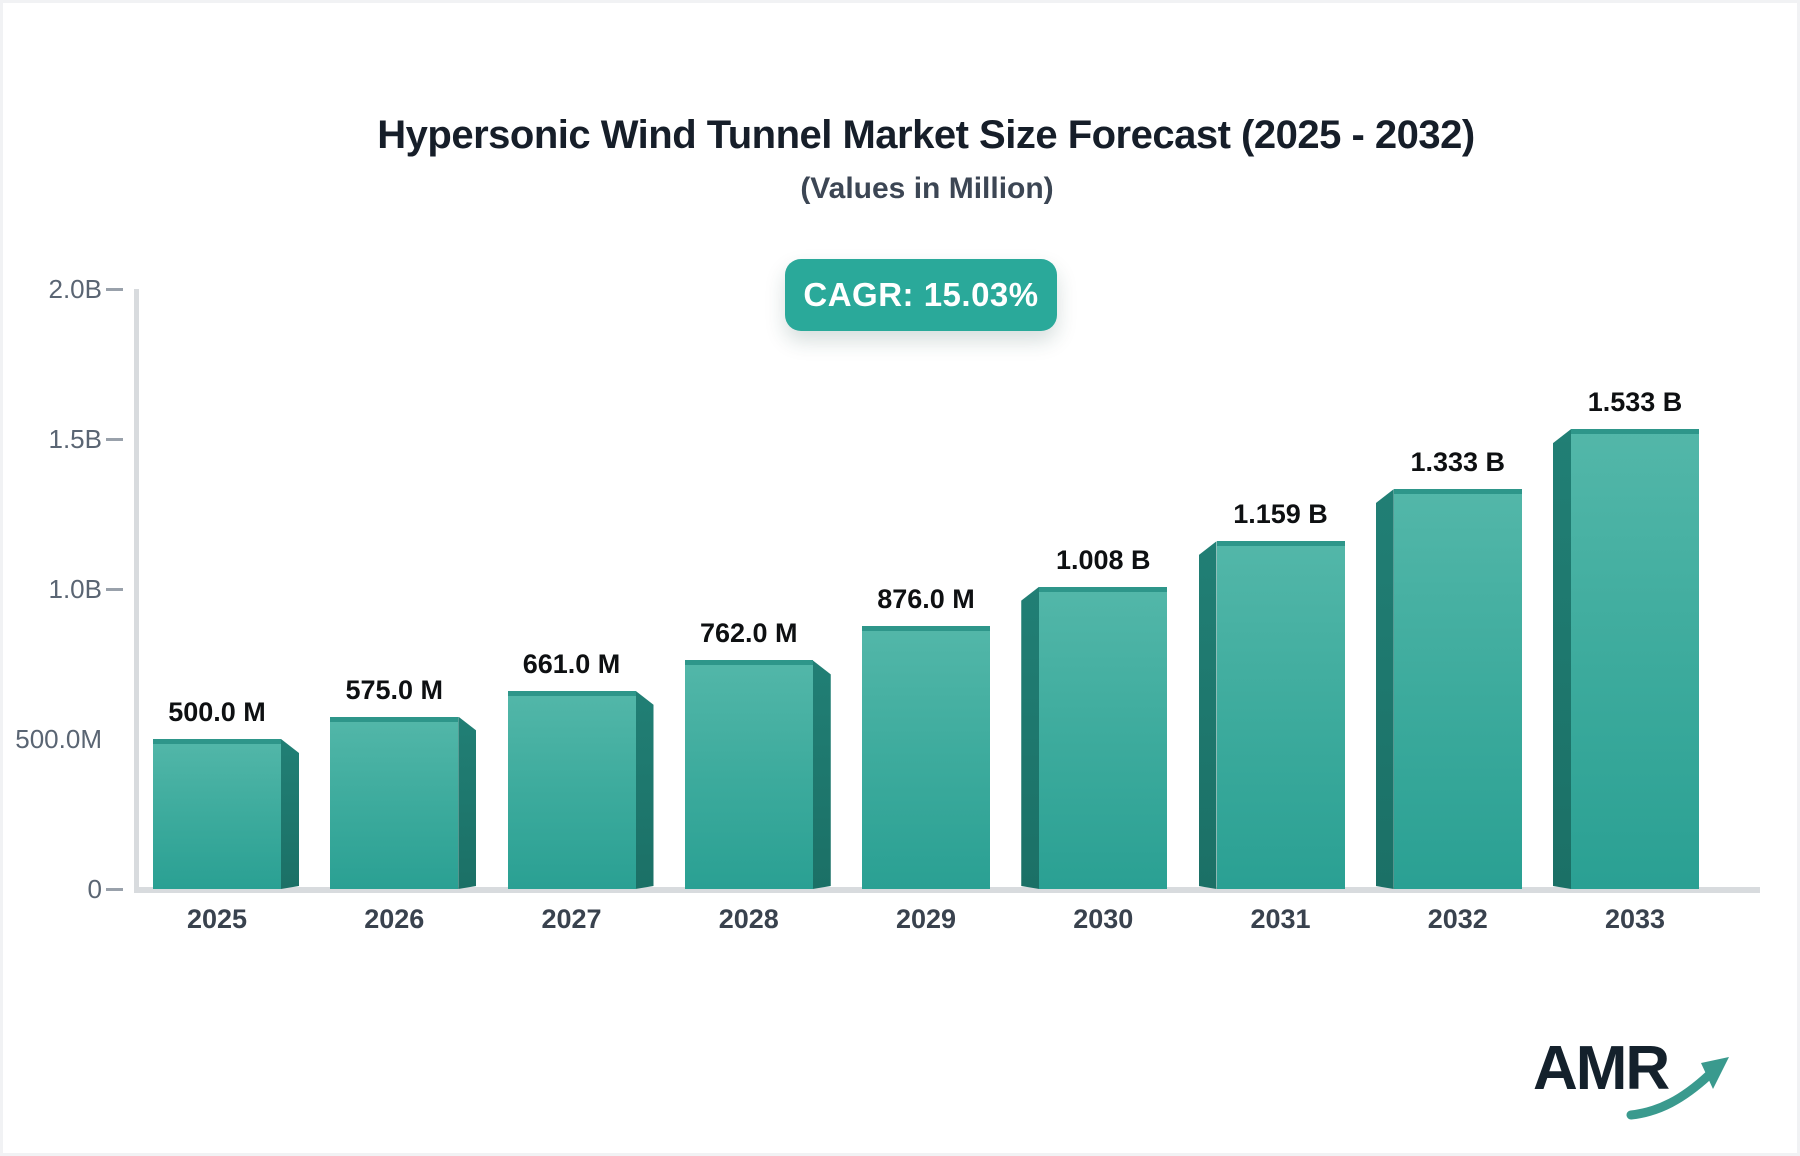 This screenshot has height=1156, width=1800. I want to click on x-axis-label-2029: 2029, so click(926, 919).